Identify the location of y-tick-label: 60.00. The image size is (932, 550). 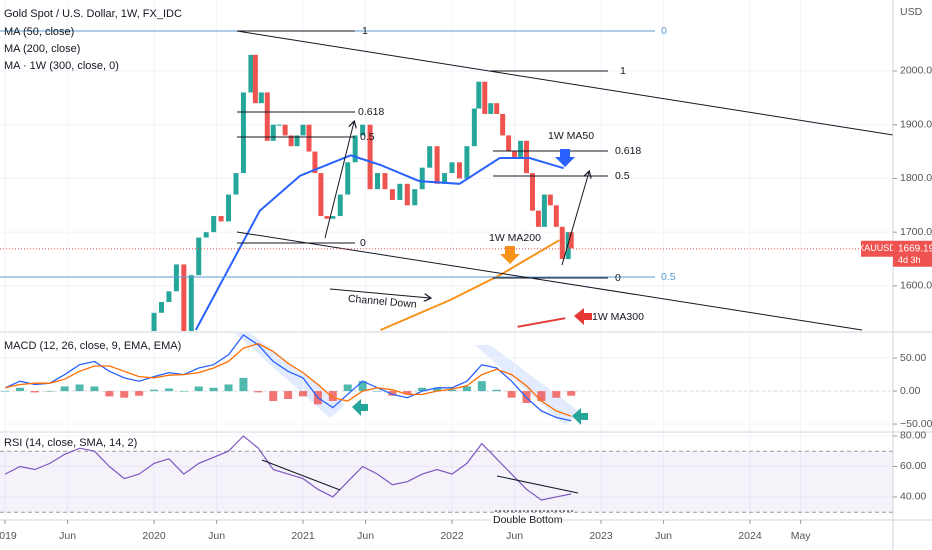
(913, 466).